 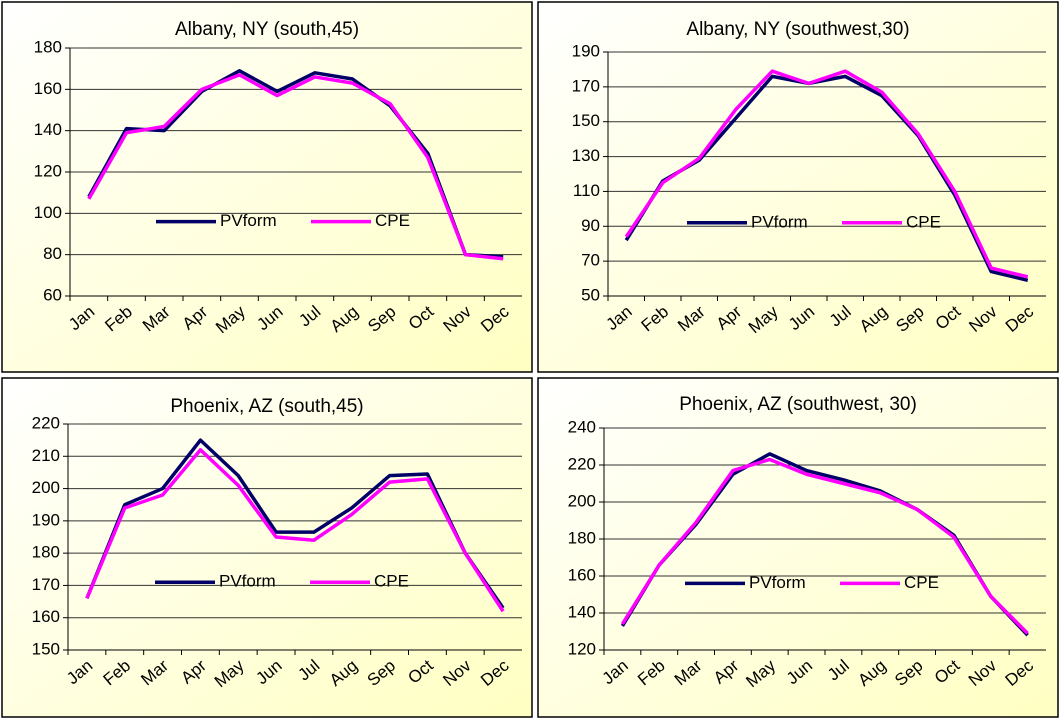 What do you see at coordinates (48, 212) in the screenshot?
I see `y-tick-label: 100` at bounding box center [48, 212].